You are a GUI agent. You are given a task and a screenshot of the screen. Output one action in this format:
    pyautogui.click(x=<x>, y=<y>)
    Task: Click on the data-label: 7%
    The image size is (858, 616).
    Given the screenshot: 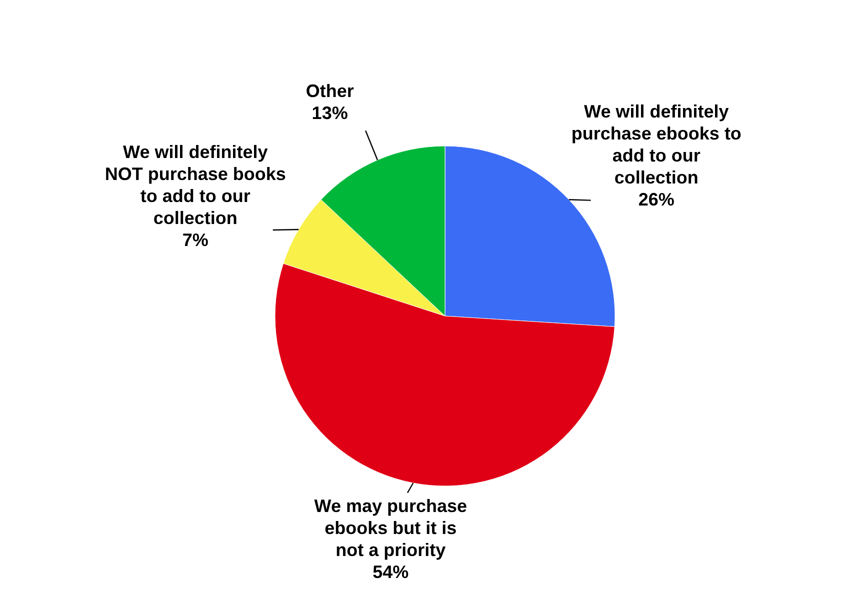 What is the action you would take?
    pyautogui.click(x=195, y=240)
    